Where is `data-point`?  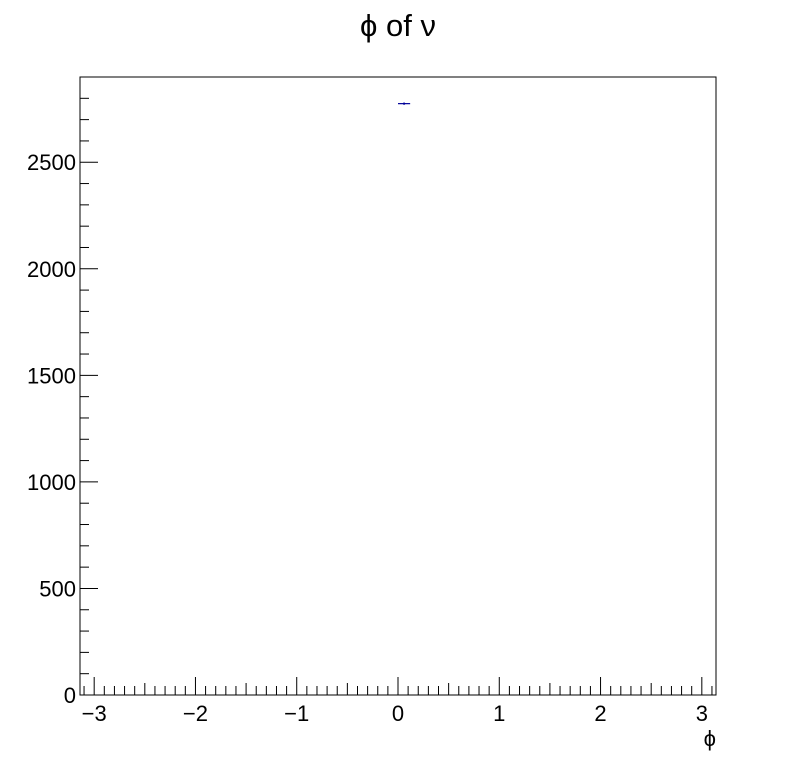 data-point is located at coordinates (404, 103).